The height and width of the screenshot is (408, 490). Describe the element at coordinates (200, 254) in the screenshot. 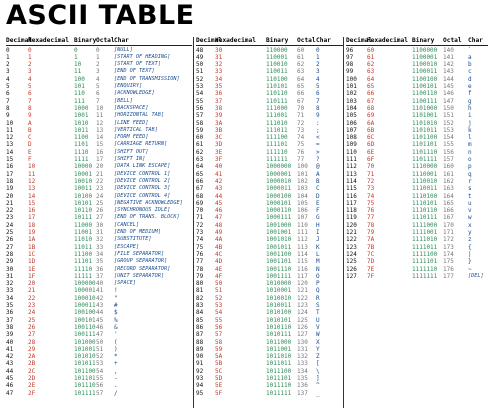

I see `cell-dec: 76` at that location.